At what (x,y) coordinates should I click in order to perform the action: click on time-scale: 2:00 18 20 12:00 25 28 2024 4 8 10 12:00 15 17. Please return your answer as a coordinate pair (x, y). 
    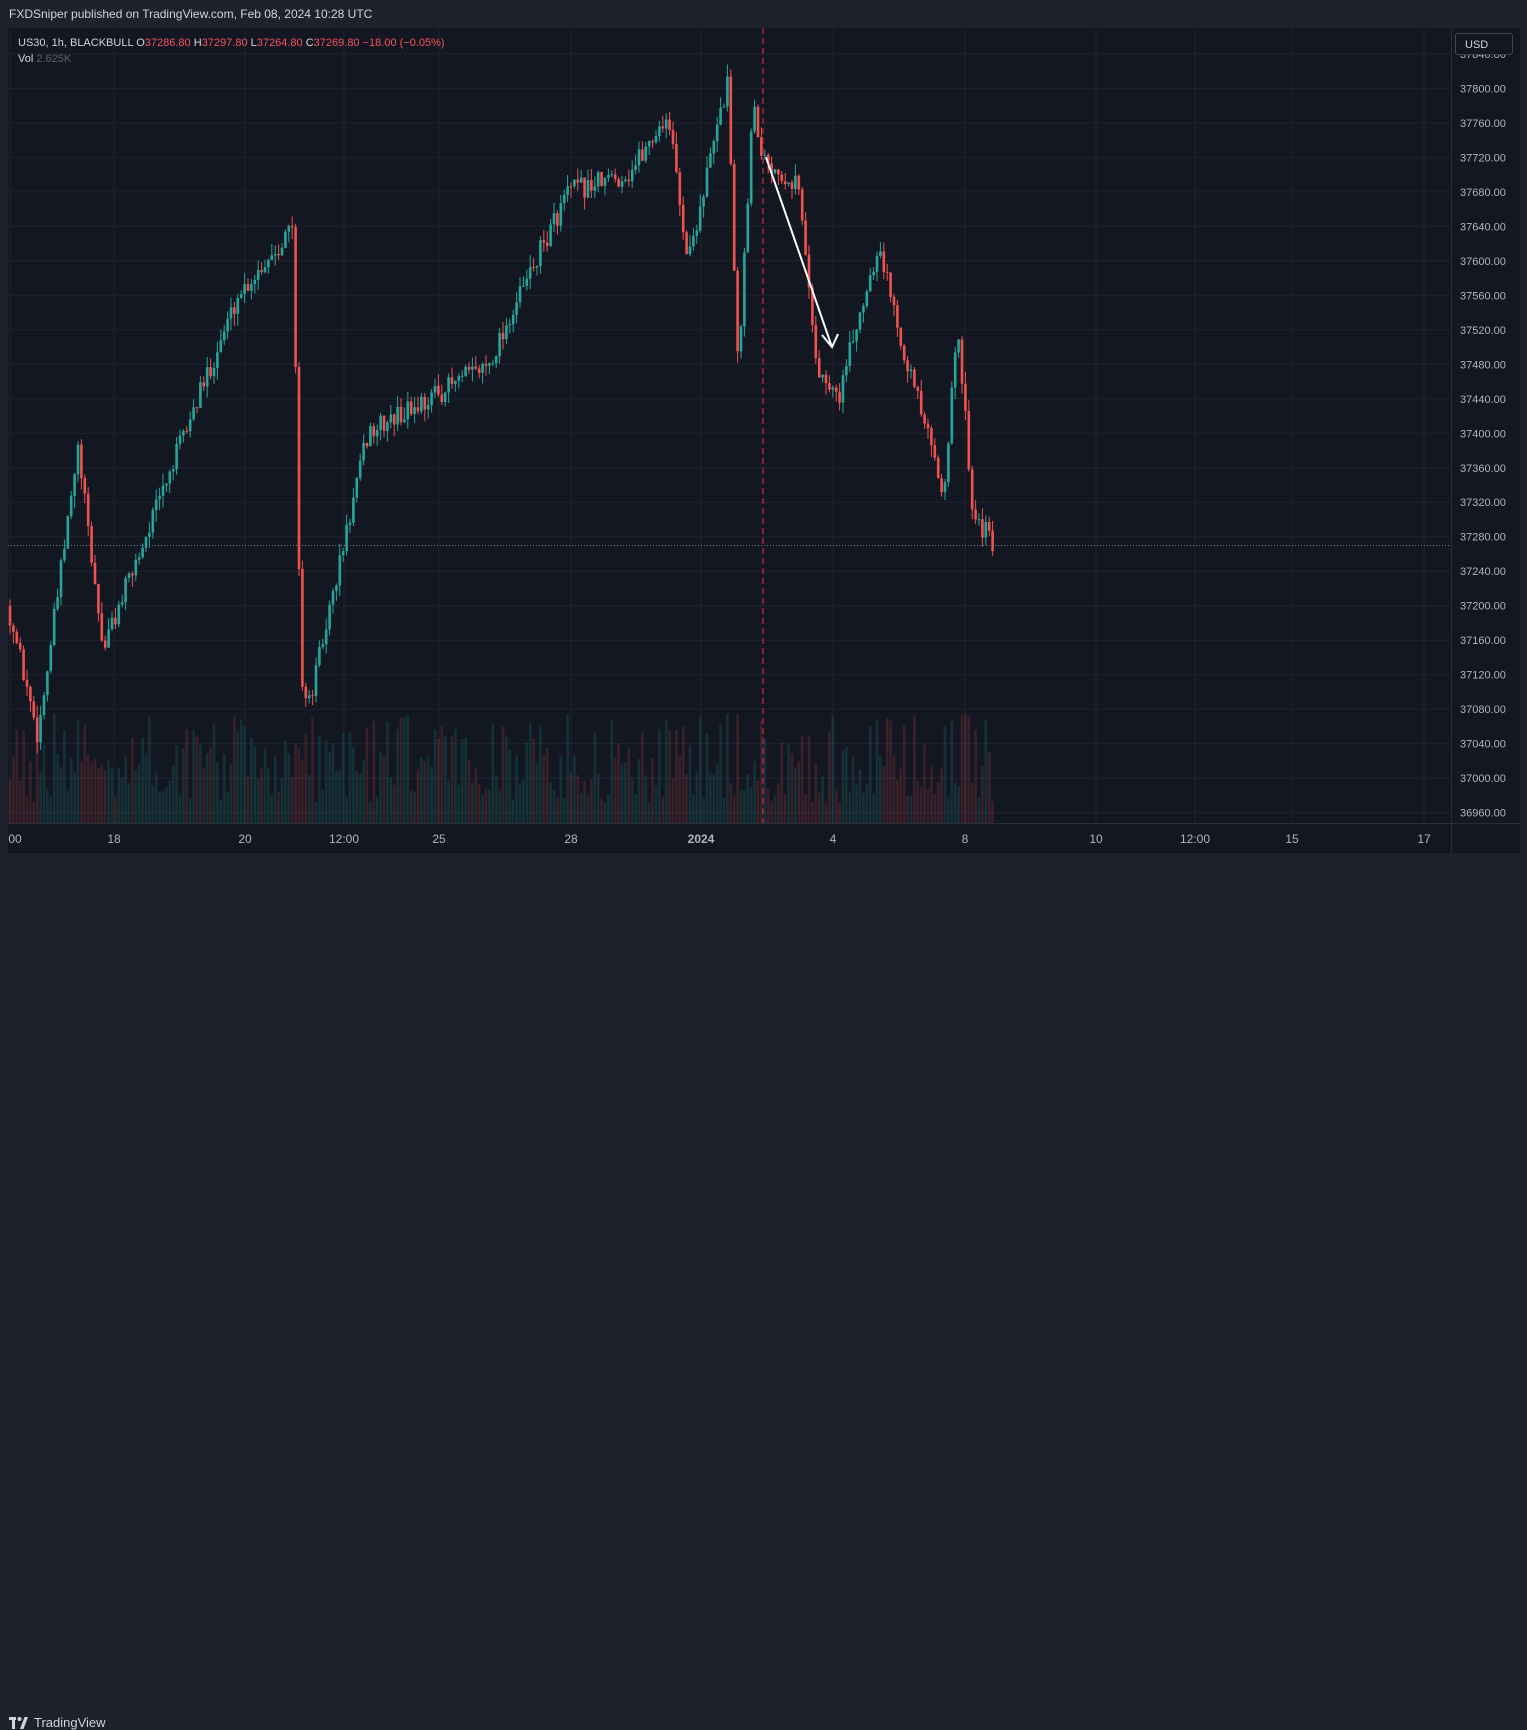
    Looking at the image, I should click on (725, 838).